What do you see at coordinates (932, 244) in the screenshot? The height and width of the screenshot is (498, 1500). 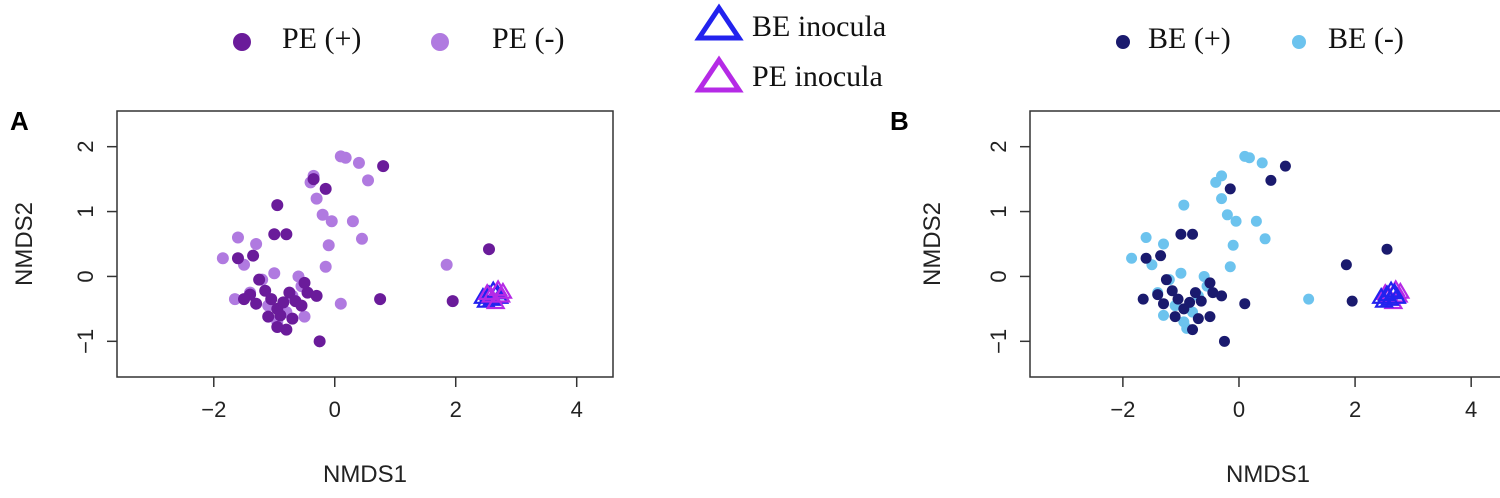 I see `y-axis-label-b: NMDS2` at bounding box center [932, 244].